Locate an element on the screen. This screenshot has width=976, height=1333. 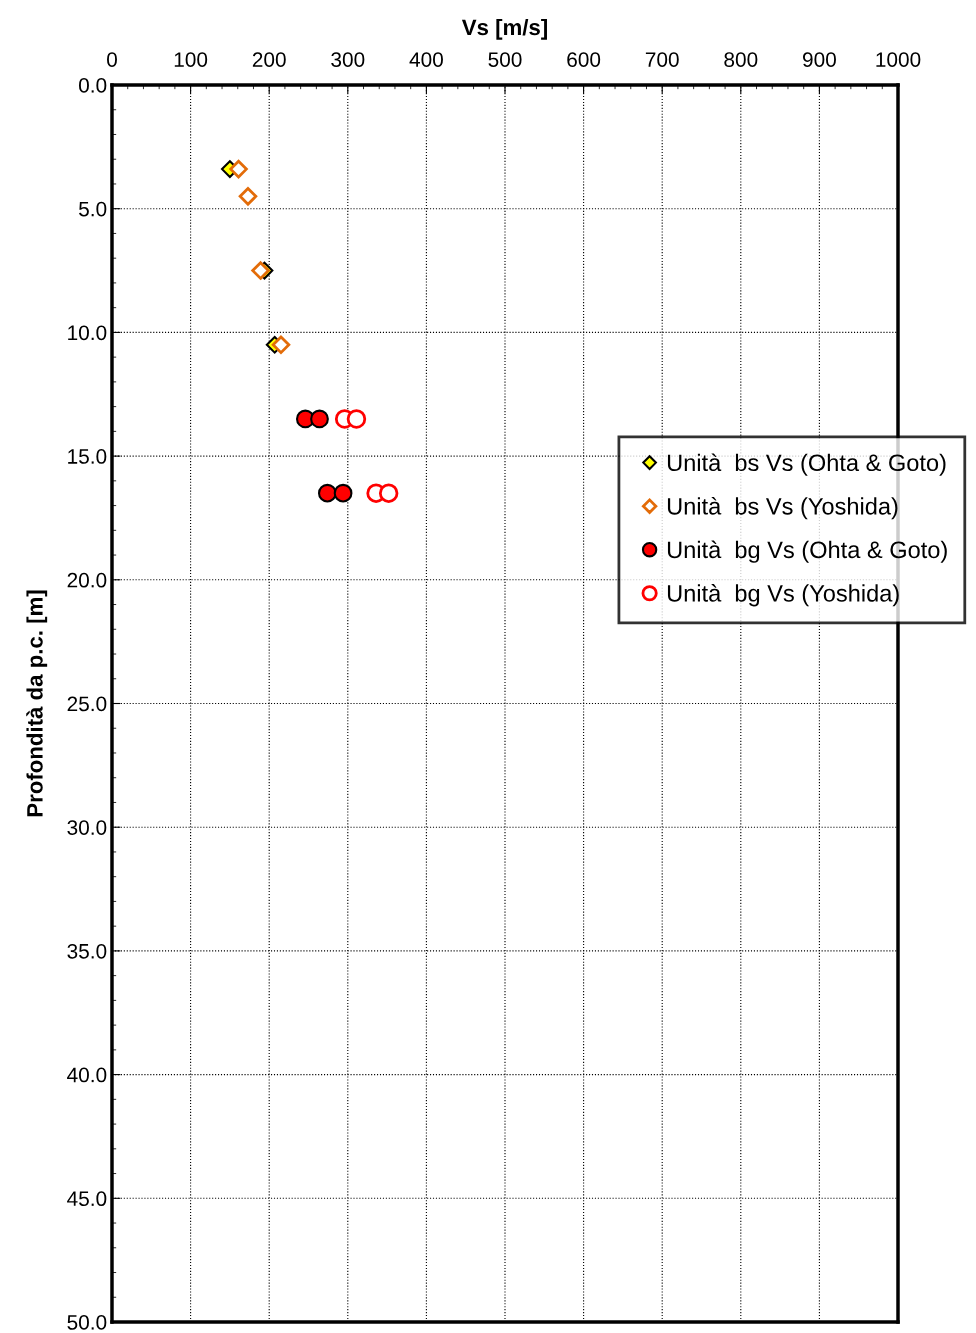
y-tick-label: 10.0 is located at coordinates (87, 333).